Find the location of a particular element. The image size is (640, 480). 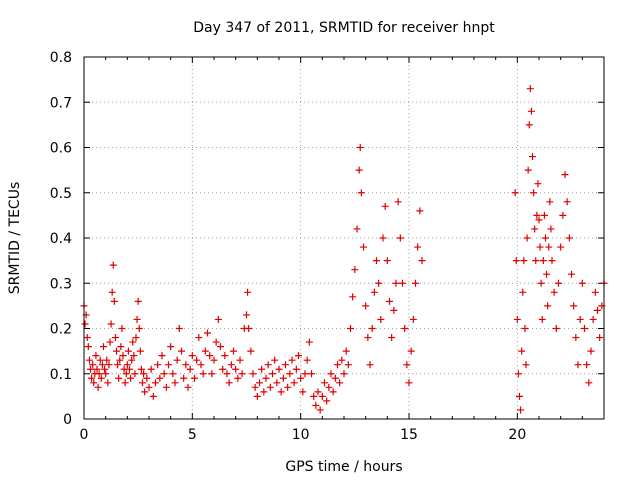

y-axis-label: SRMTID / TECUs is located at coordinates (15, 238).